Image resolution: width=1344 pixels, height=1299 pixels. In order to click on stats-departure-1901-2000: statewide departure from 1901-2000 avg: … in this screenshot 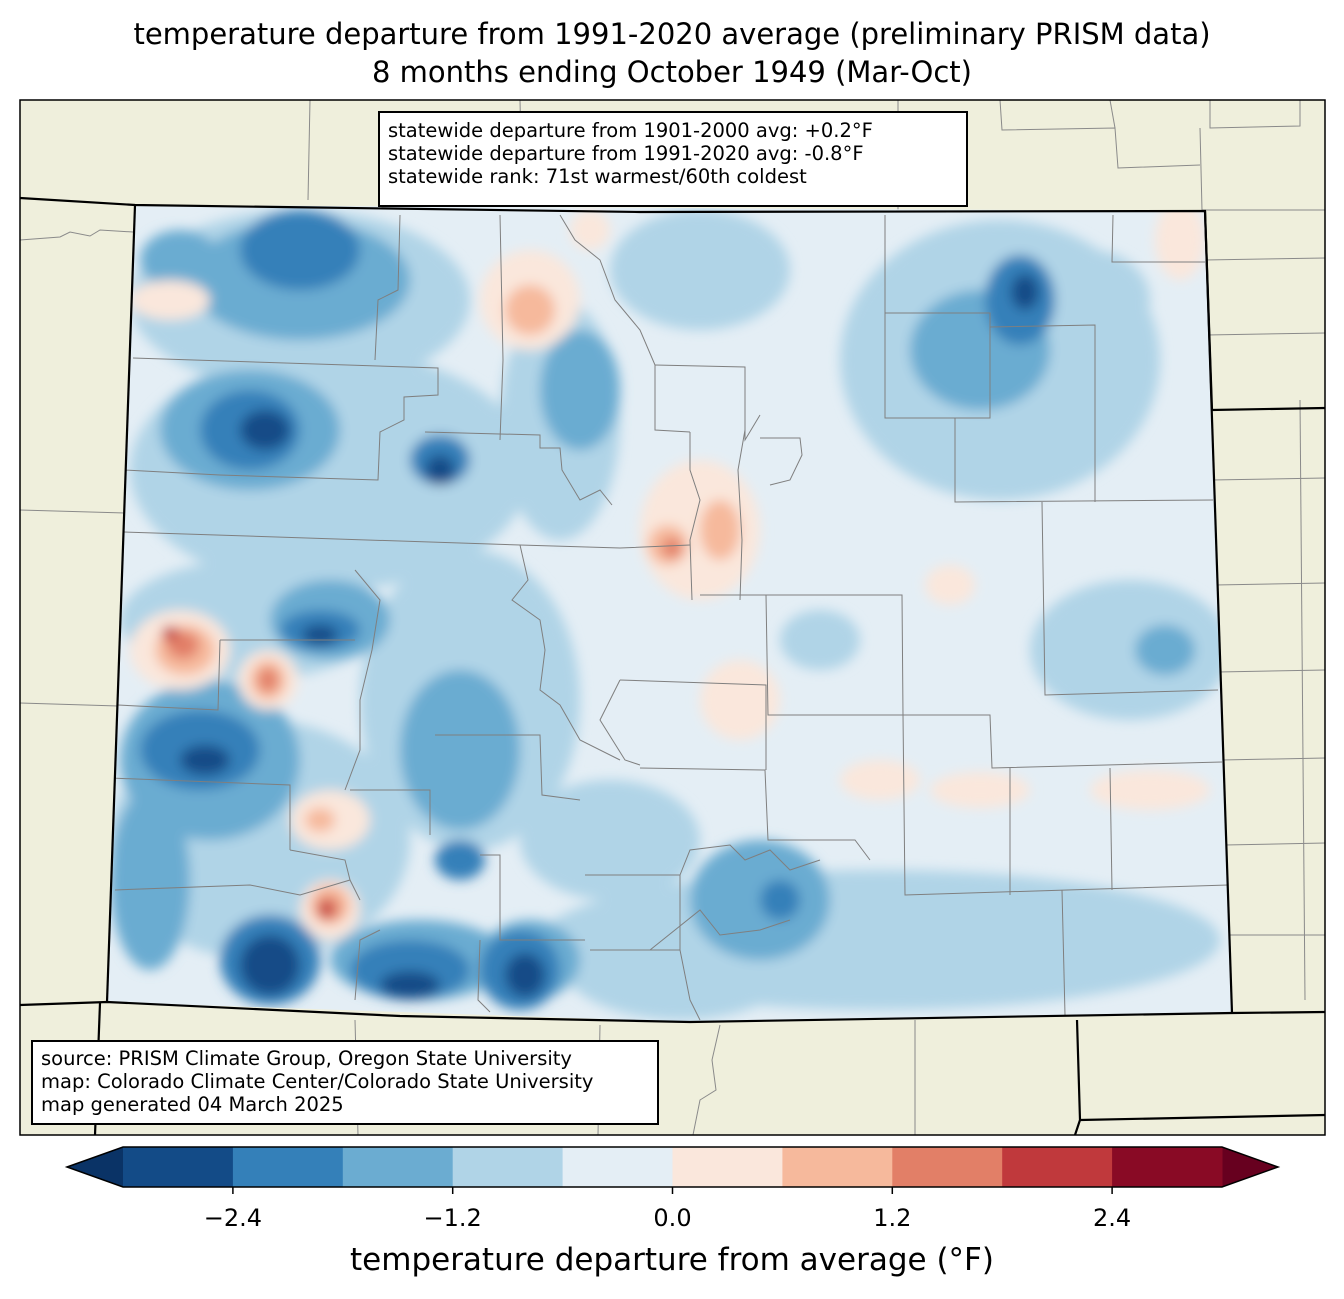, I will do `click(630, 130)`.